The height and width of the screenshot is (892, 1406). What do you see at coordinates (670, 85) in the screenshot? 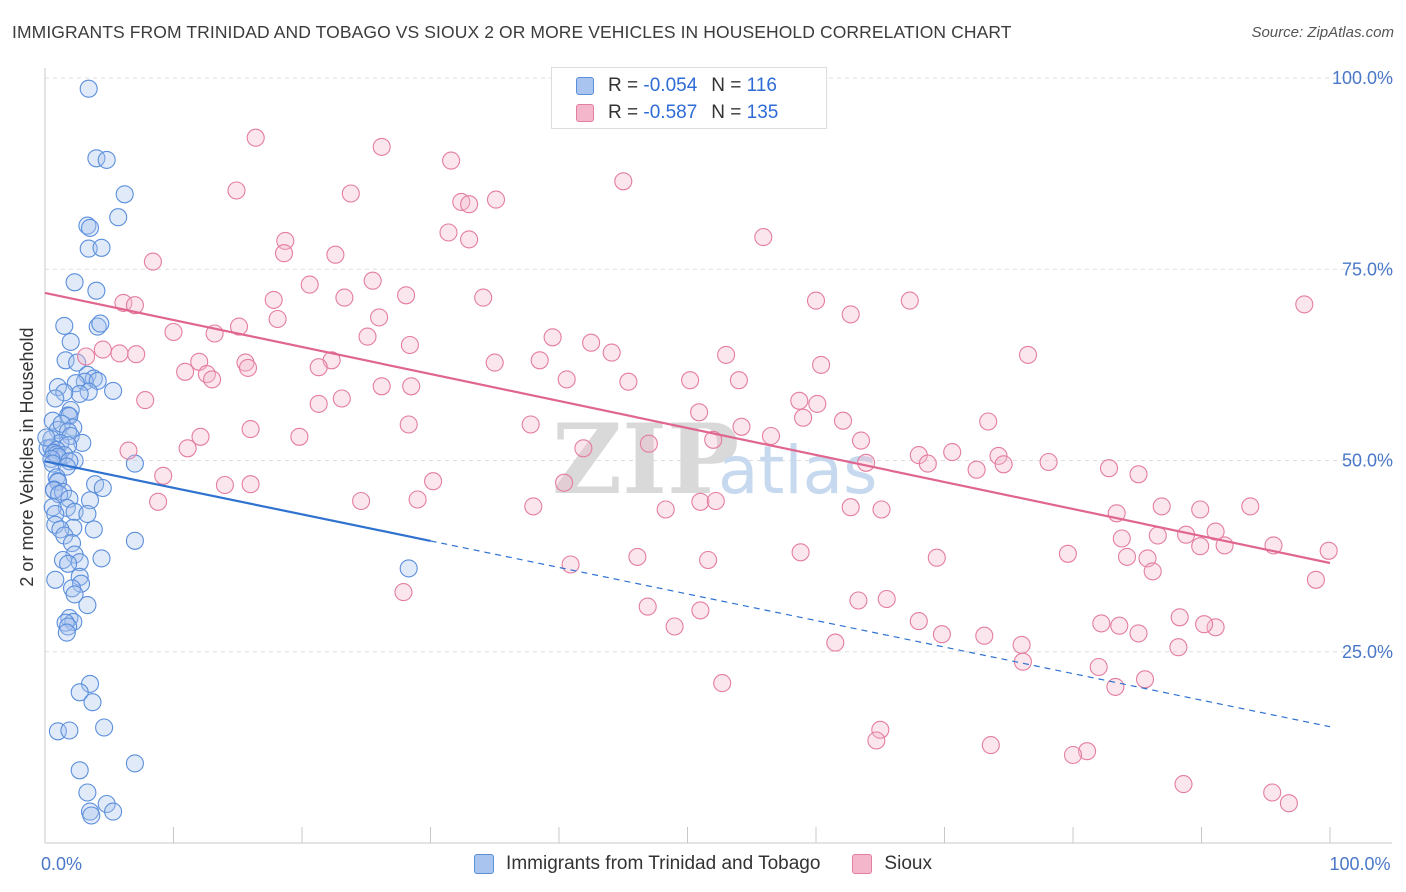
I see `legend-r-value: -0.054` at bounding box center [670, 85].